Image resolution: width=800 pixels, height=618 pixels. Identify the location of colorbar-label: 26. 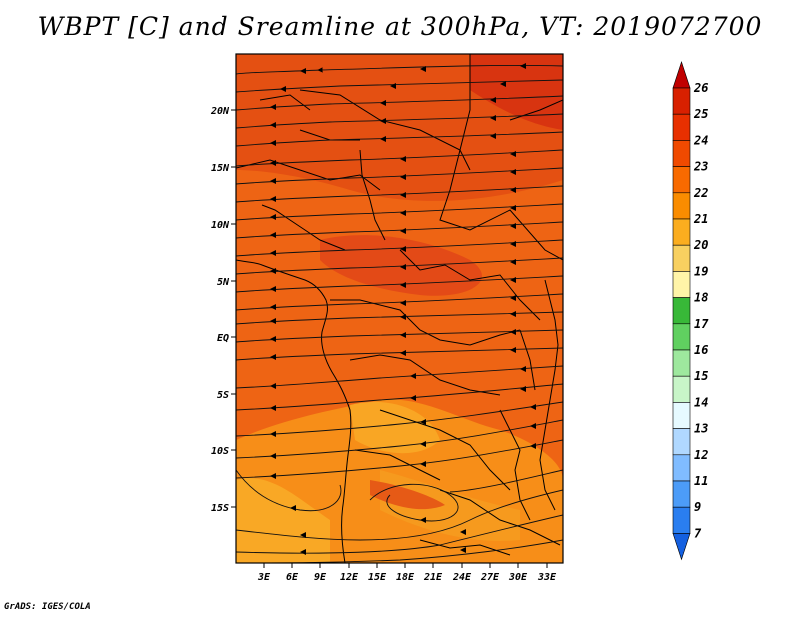
(700, 88).